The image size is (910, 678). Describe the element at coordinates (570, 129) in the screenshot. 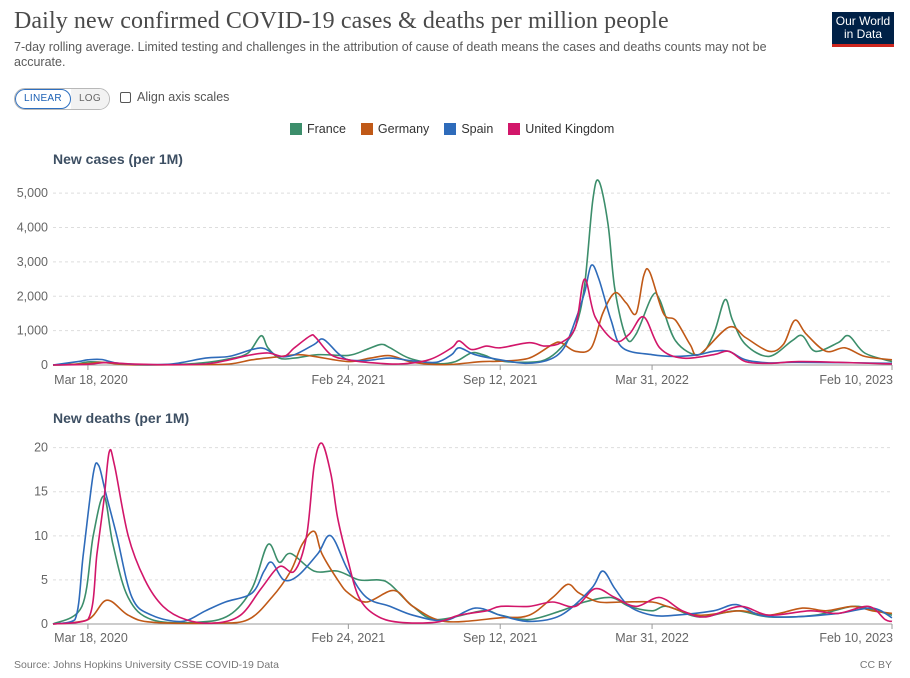

I see `legend-label-united-kingdom: United Kingdom` at that location.